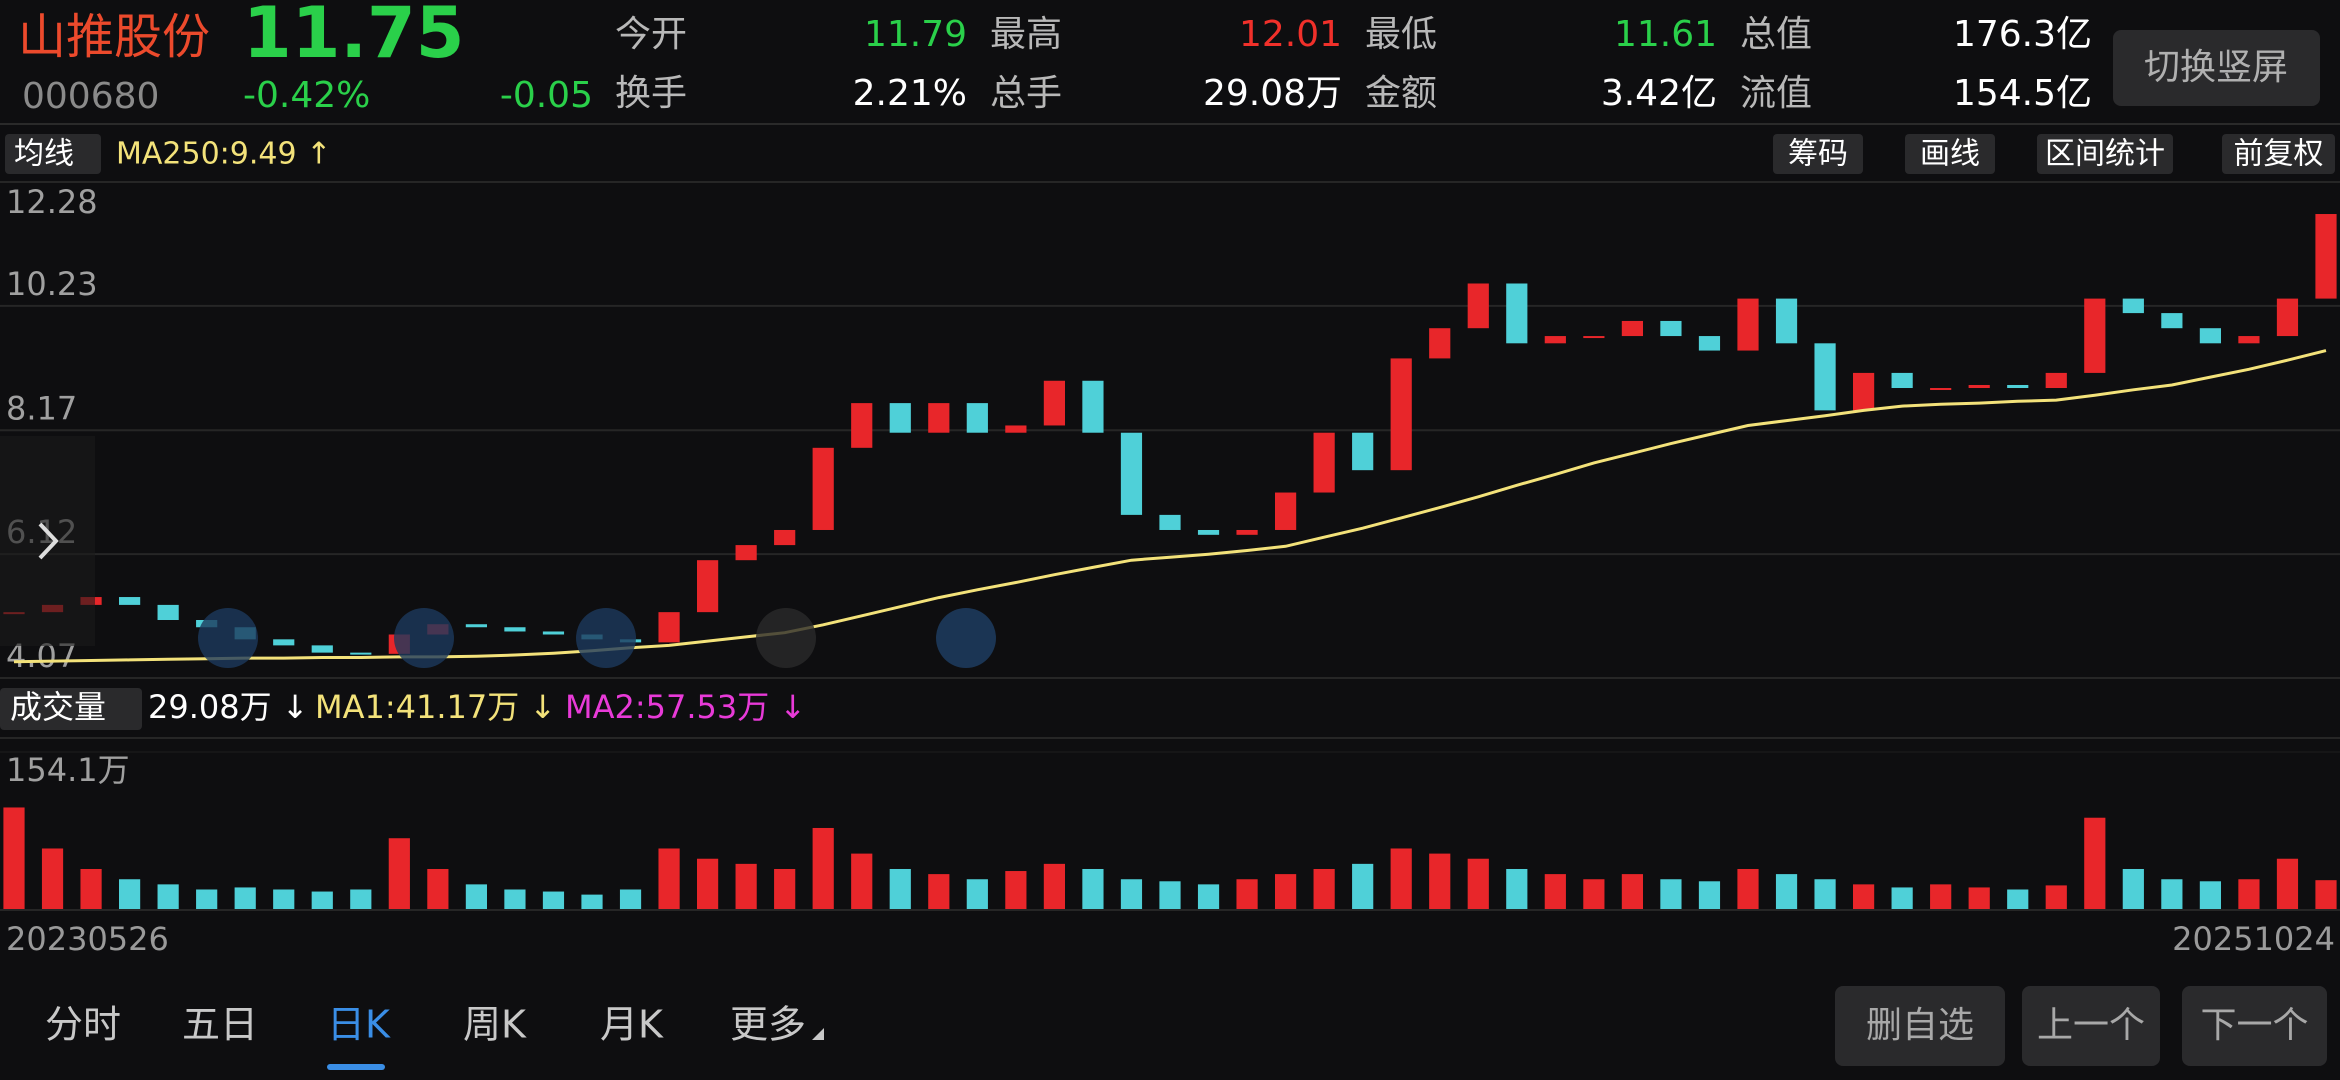 The width and height of the screenshot is (2340, 1080). I want to click on action-button: 下一个, so click(2254, 1025).